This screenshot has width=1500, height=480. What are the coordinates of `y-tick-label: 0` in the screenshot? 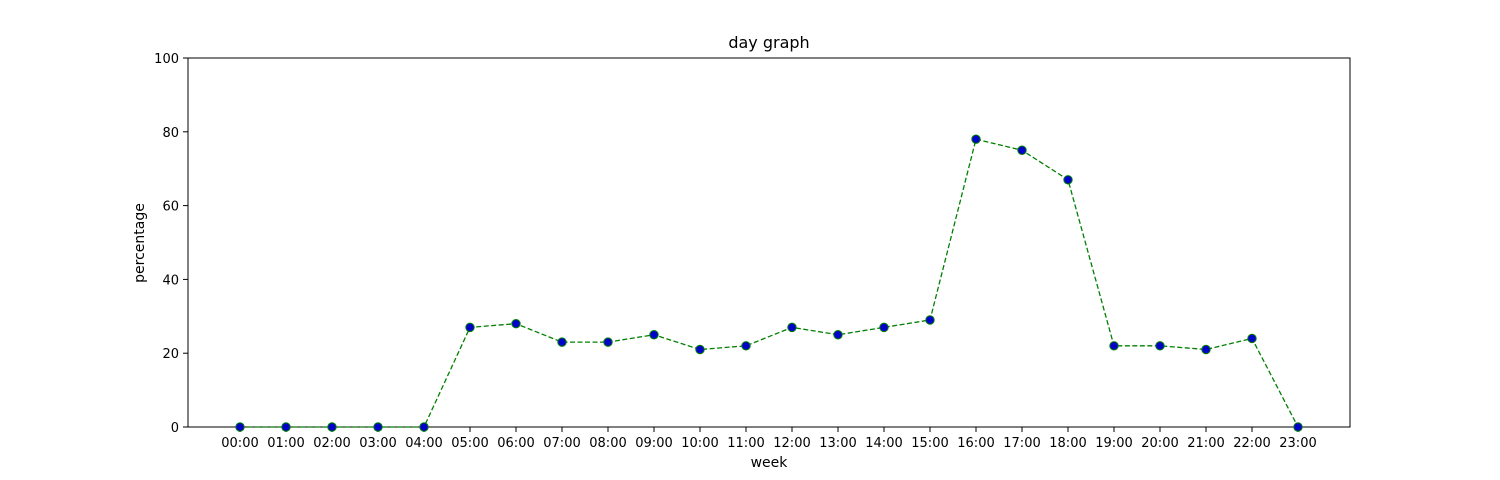 It's located at (175, 428).